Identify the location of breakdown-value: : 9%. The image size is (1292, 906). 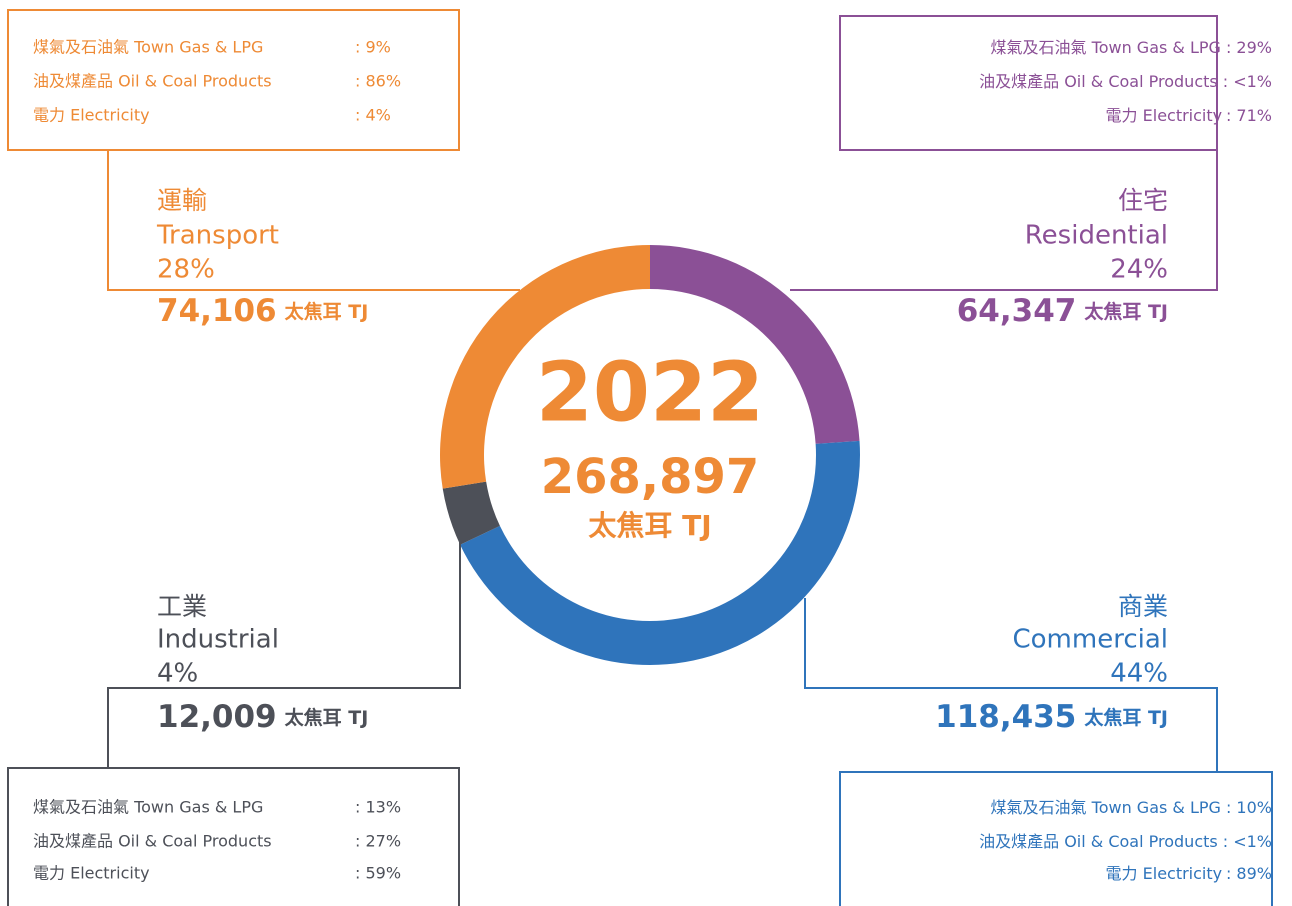
(373, 47).